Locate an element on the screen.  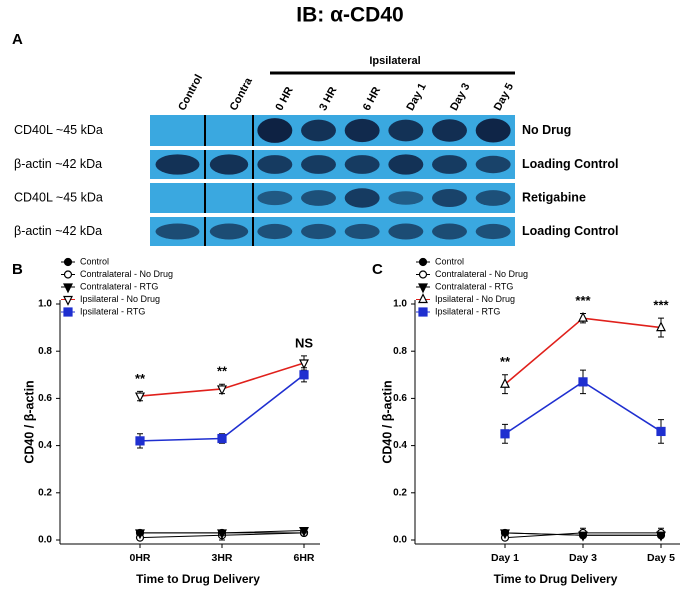
panel-label: C is located at coordinates (377, 269).